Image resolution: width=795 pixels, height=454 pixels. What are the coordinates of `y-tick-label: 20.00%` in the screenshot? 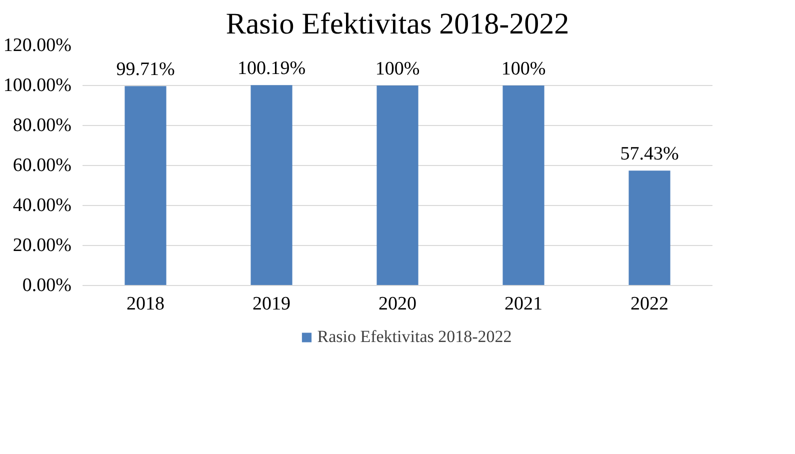 It's located at (42, 245).